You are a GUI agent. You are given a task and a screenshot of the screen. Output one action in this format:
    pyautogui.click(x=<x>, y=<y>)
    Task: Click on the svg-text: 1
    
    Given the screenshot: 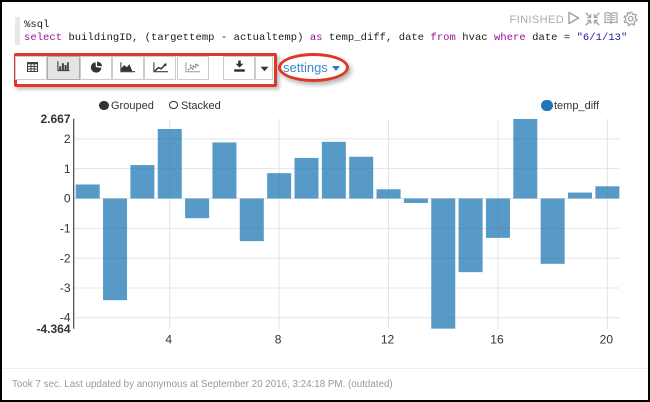 What is the action you would take?
    pyautogui.click(x=67, y=169)
    